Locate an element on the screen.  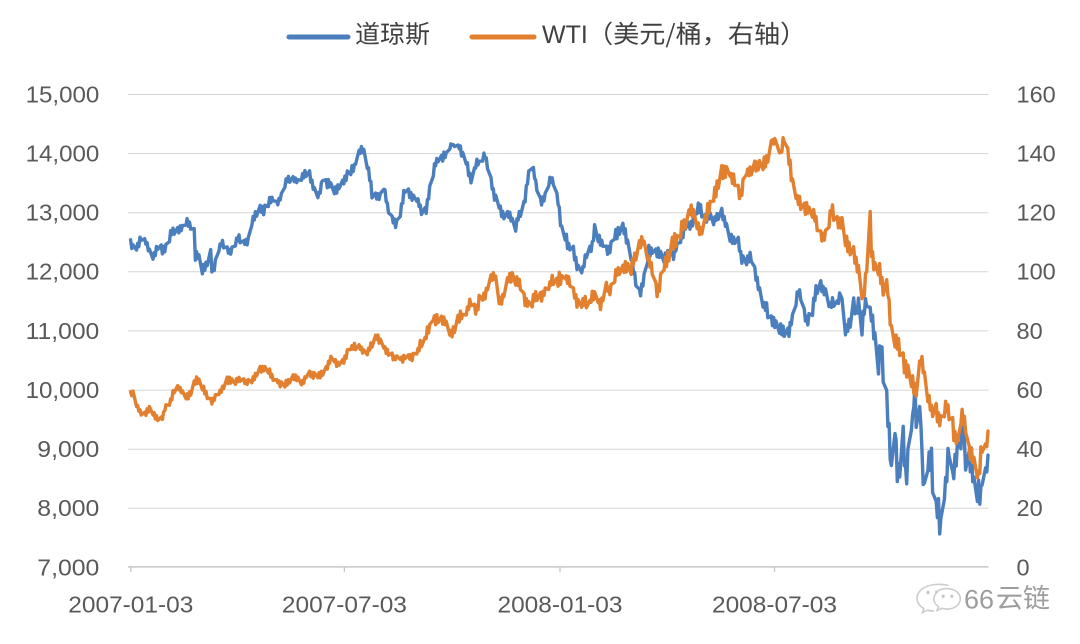
svg-text: 40 is located at coordinates (1030, 449).